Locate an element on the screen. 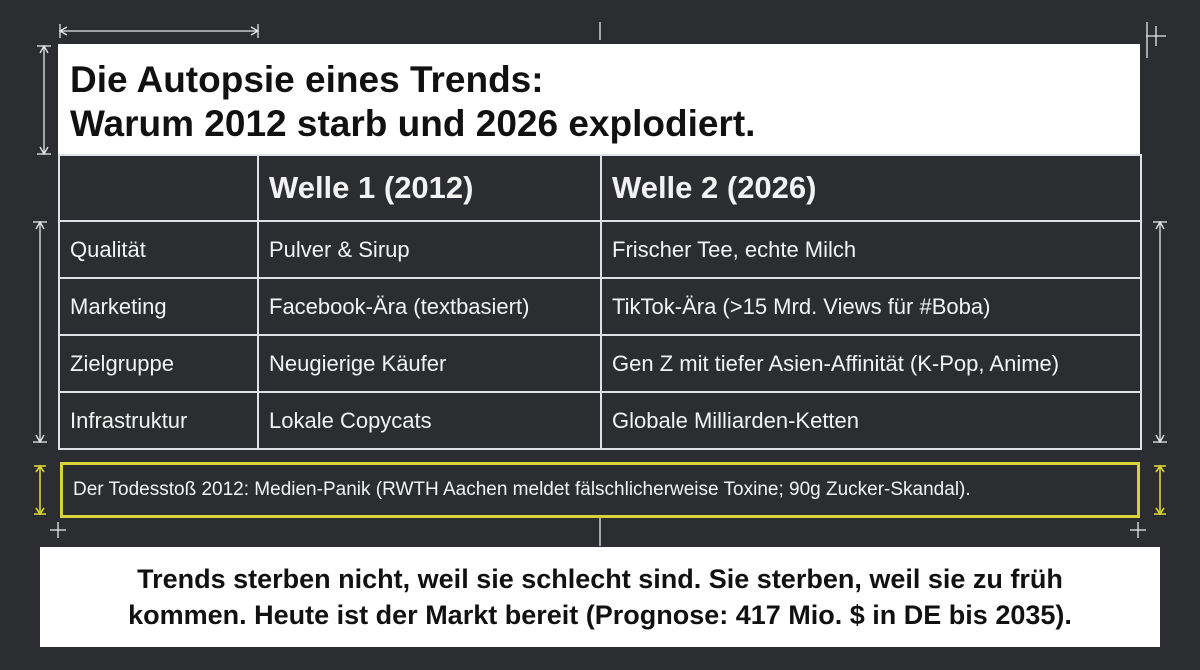 Image resolution: width=1200 pixels, height=670 pixels. row-label: Marketing is located at coordinates (158, 306).